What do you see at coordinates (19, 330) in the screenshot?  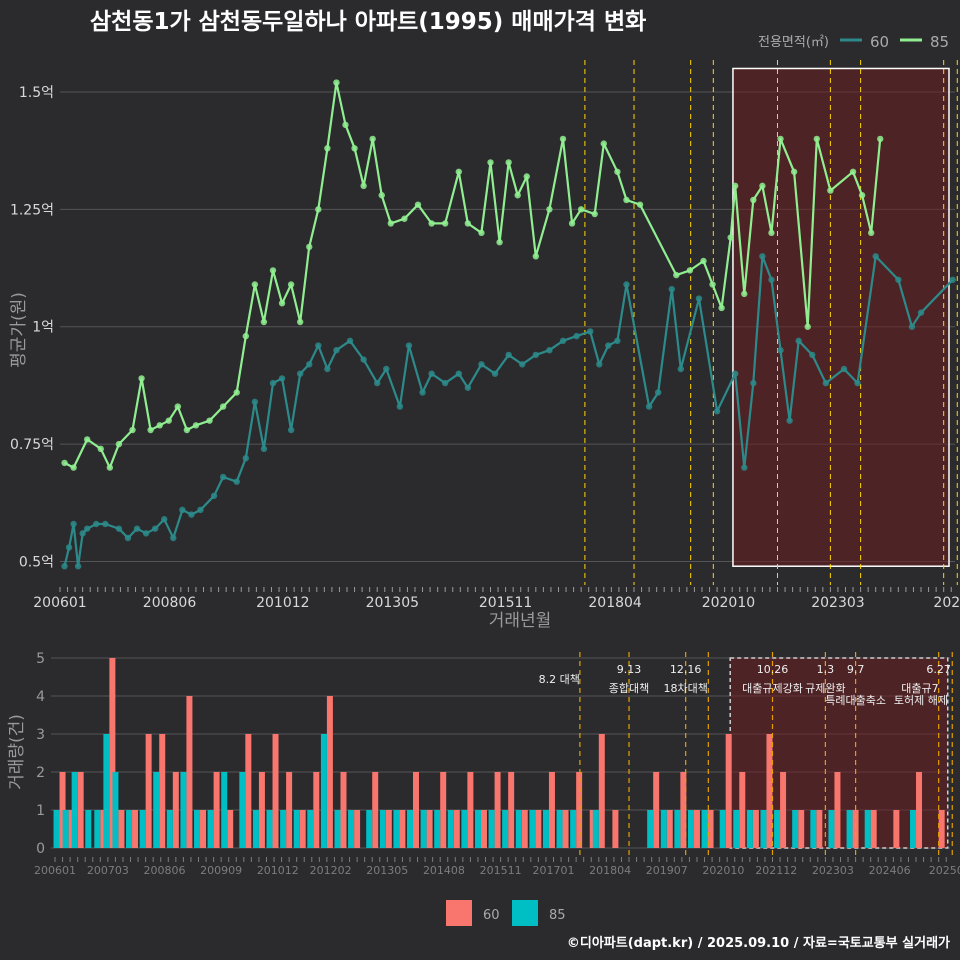 I see `top-y-axis-title: 평균가(원)` at bounding box center [19, 330].